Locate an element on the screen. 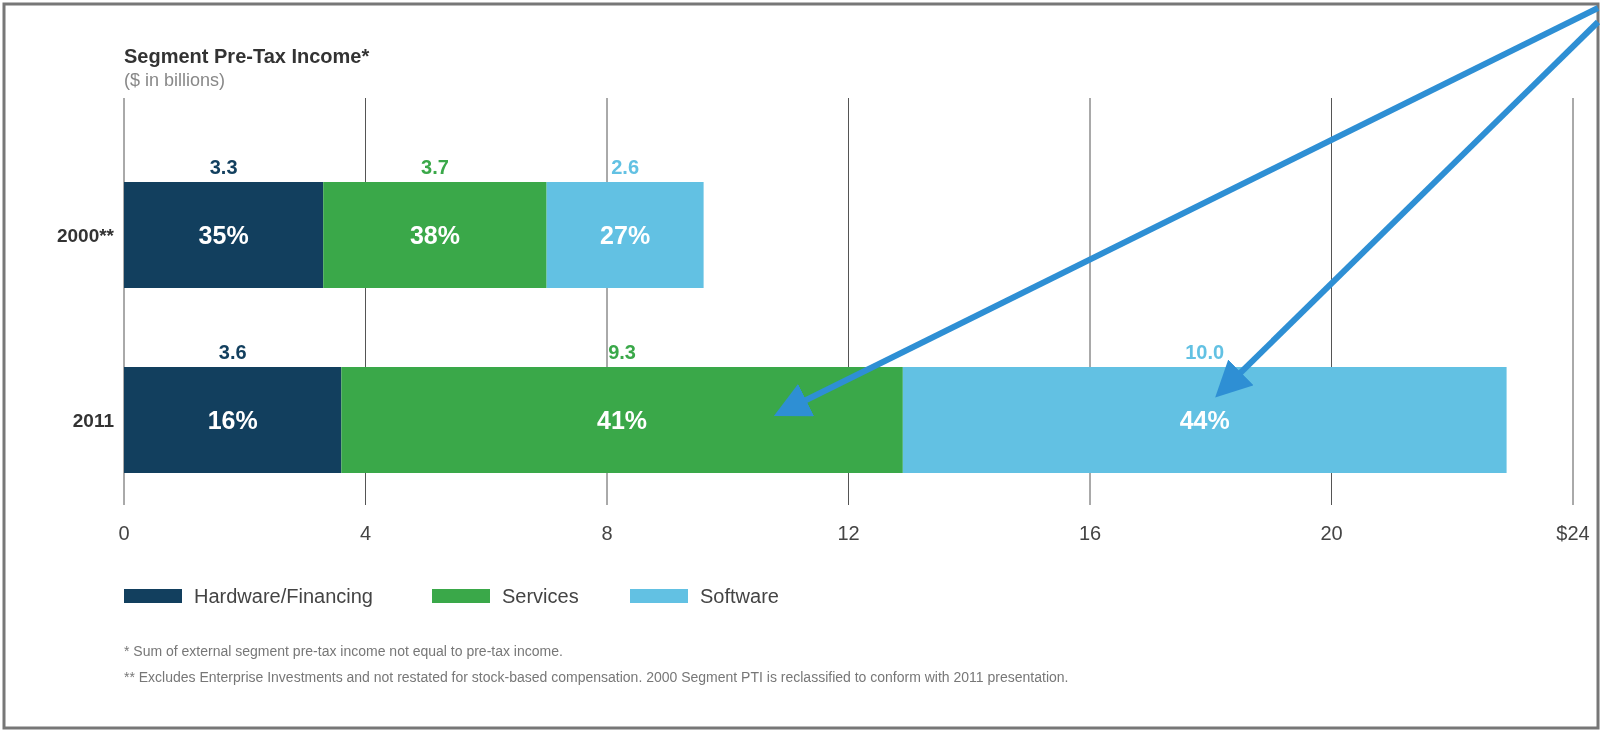 The height and width of the screenshot is (732, 1602). text: ** Excludes Enterprise Investments and not restated for stock-based compensation. 2000 Segment PTI is reclassified to conform with 2011 presentation. is located at coordinates (596, 677).